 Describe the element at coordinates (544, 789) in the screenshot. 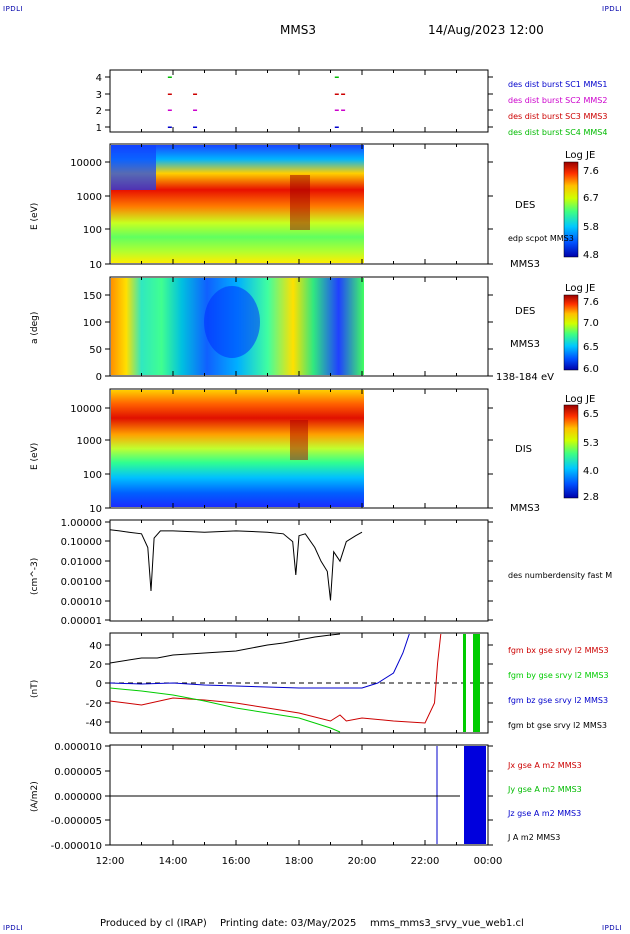

I see `current-legend-entry: Jy gse A m2 MMS3` at that location.